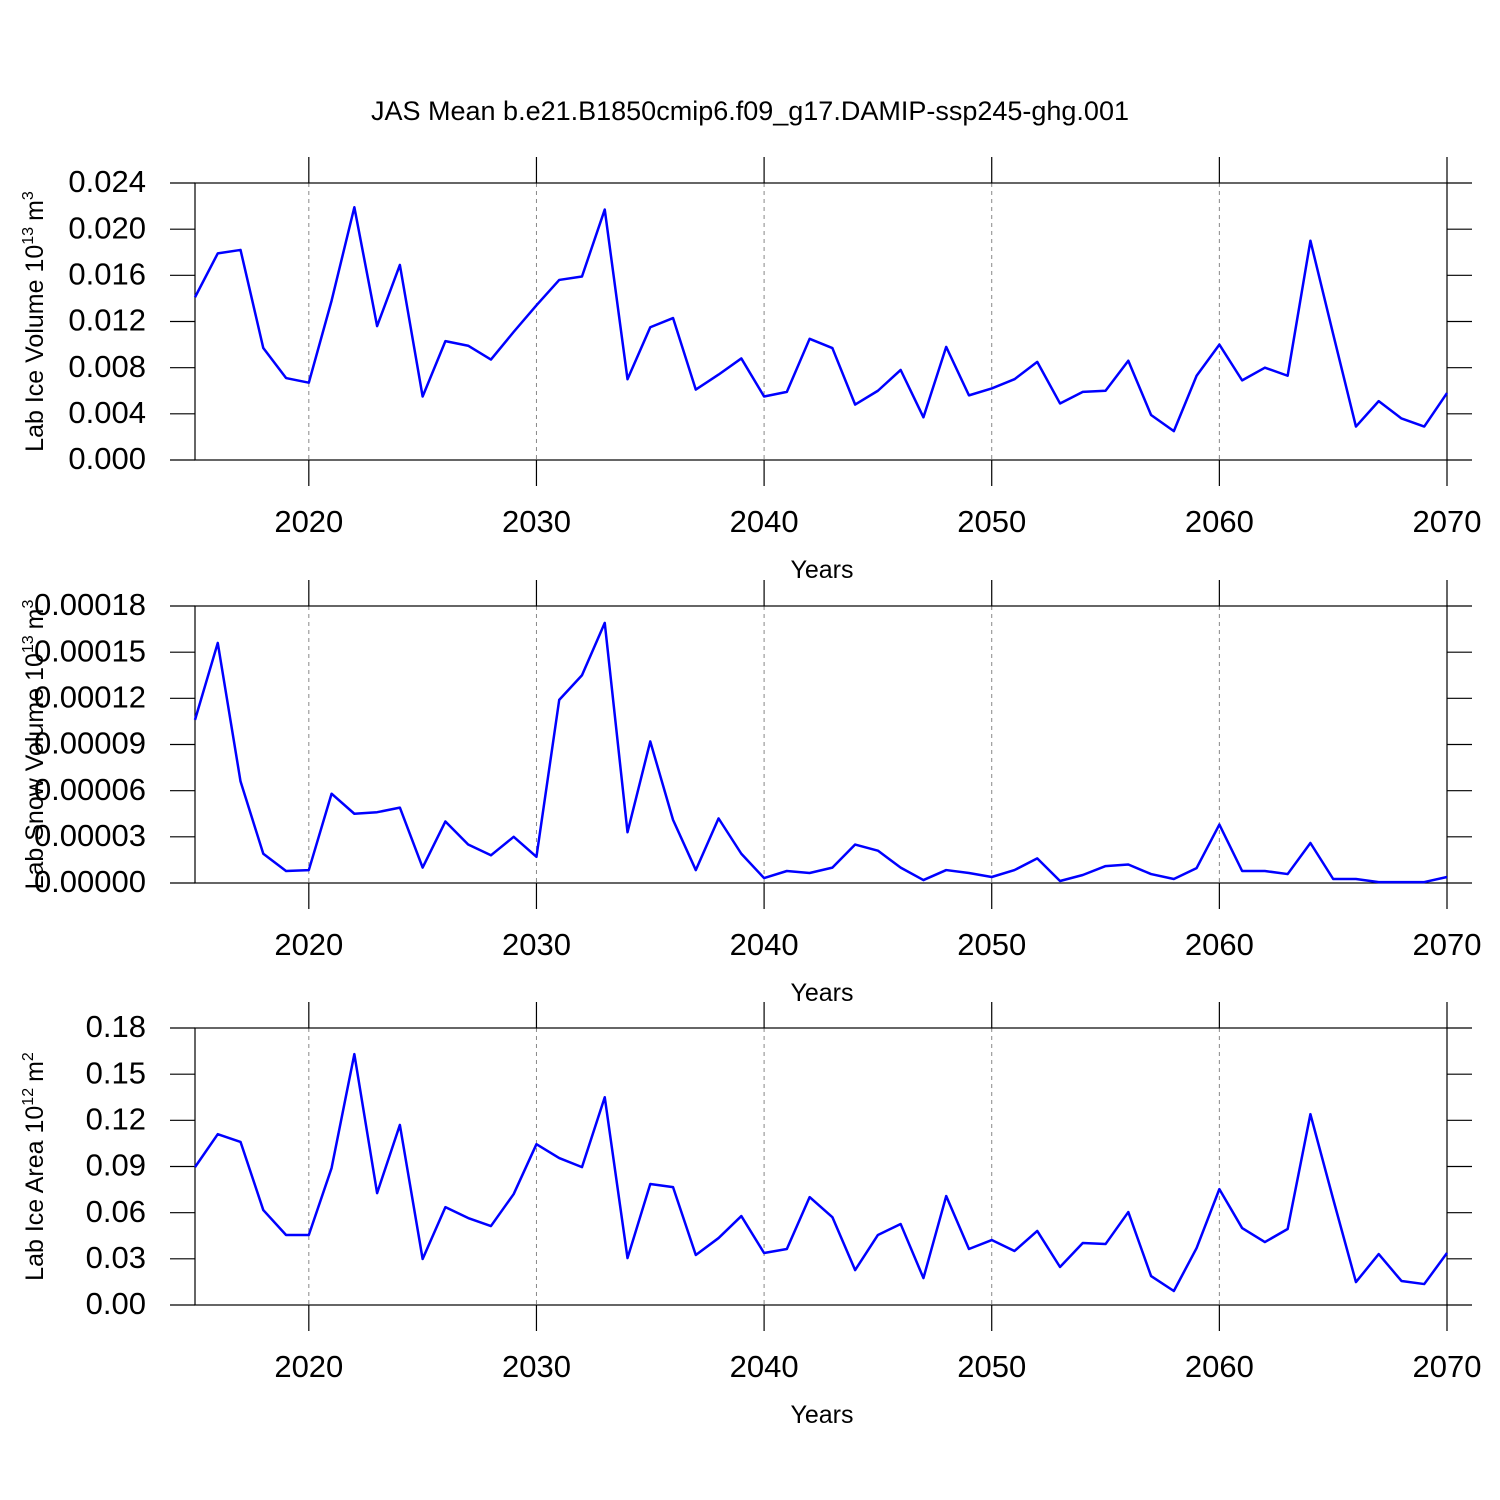  I want to click on y-tick-label: 0.008, so click(107, 366).